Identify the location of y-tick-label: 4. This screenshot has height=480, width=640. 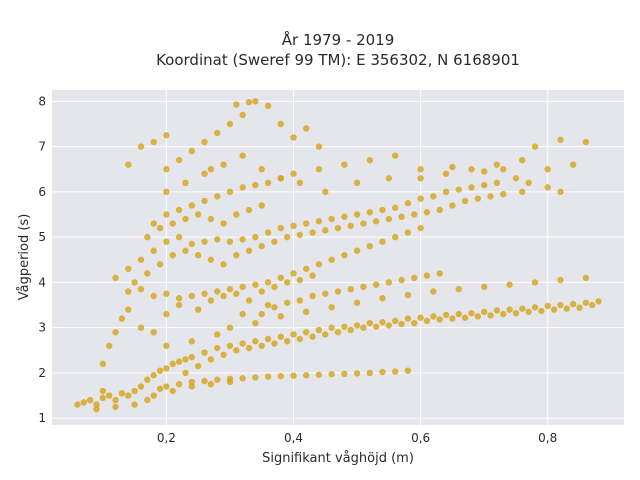
(42, 282).